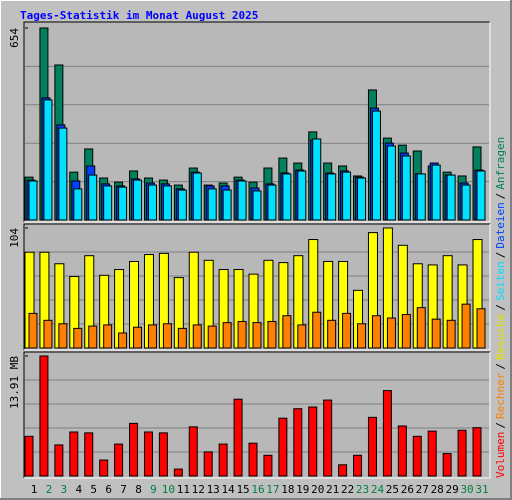  Describe the element at coordinates (332, 489) in the screenshot. I see `x-tick-label: 21` at that location.